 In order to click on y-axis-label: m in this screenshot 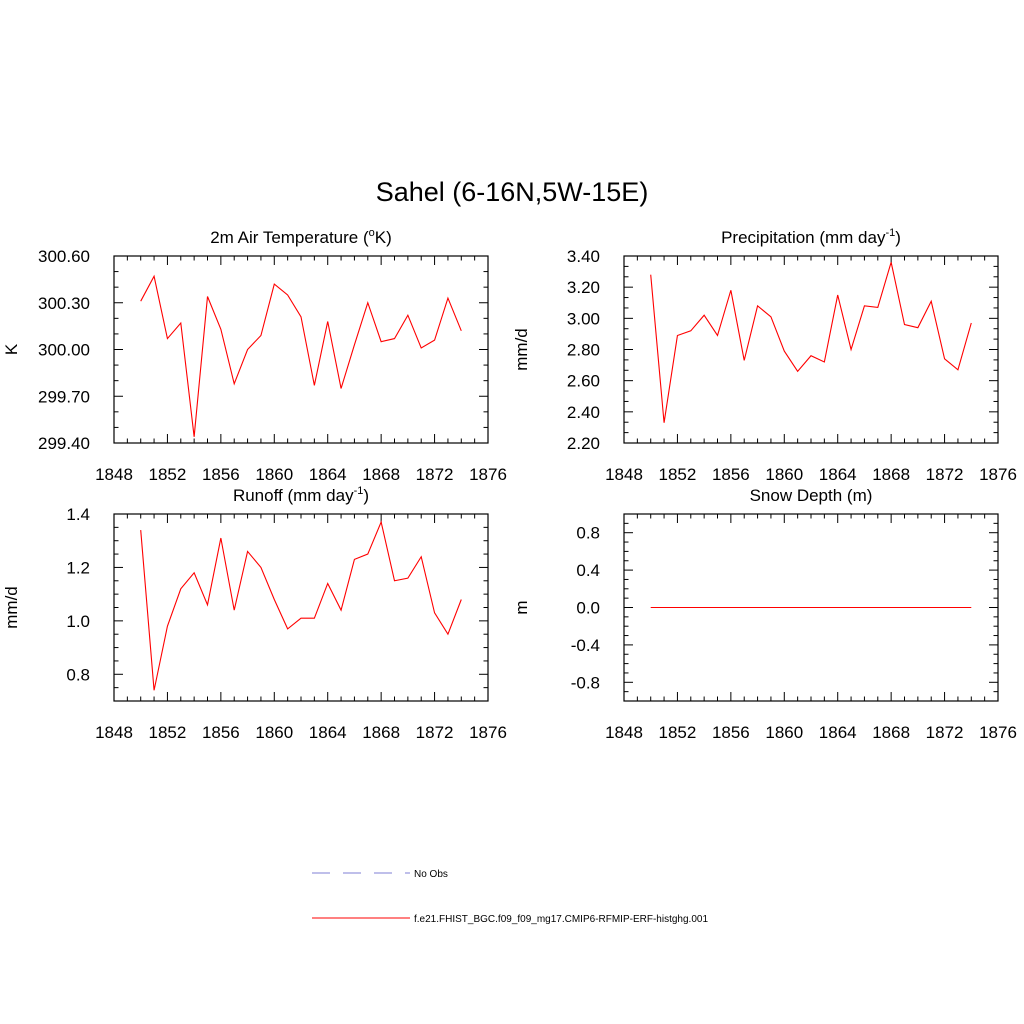, I will do `click(521, 607)`.